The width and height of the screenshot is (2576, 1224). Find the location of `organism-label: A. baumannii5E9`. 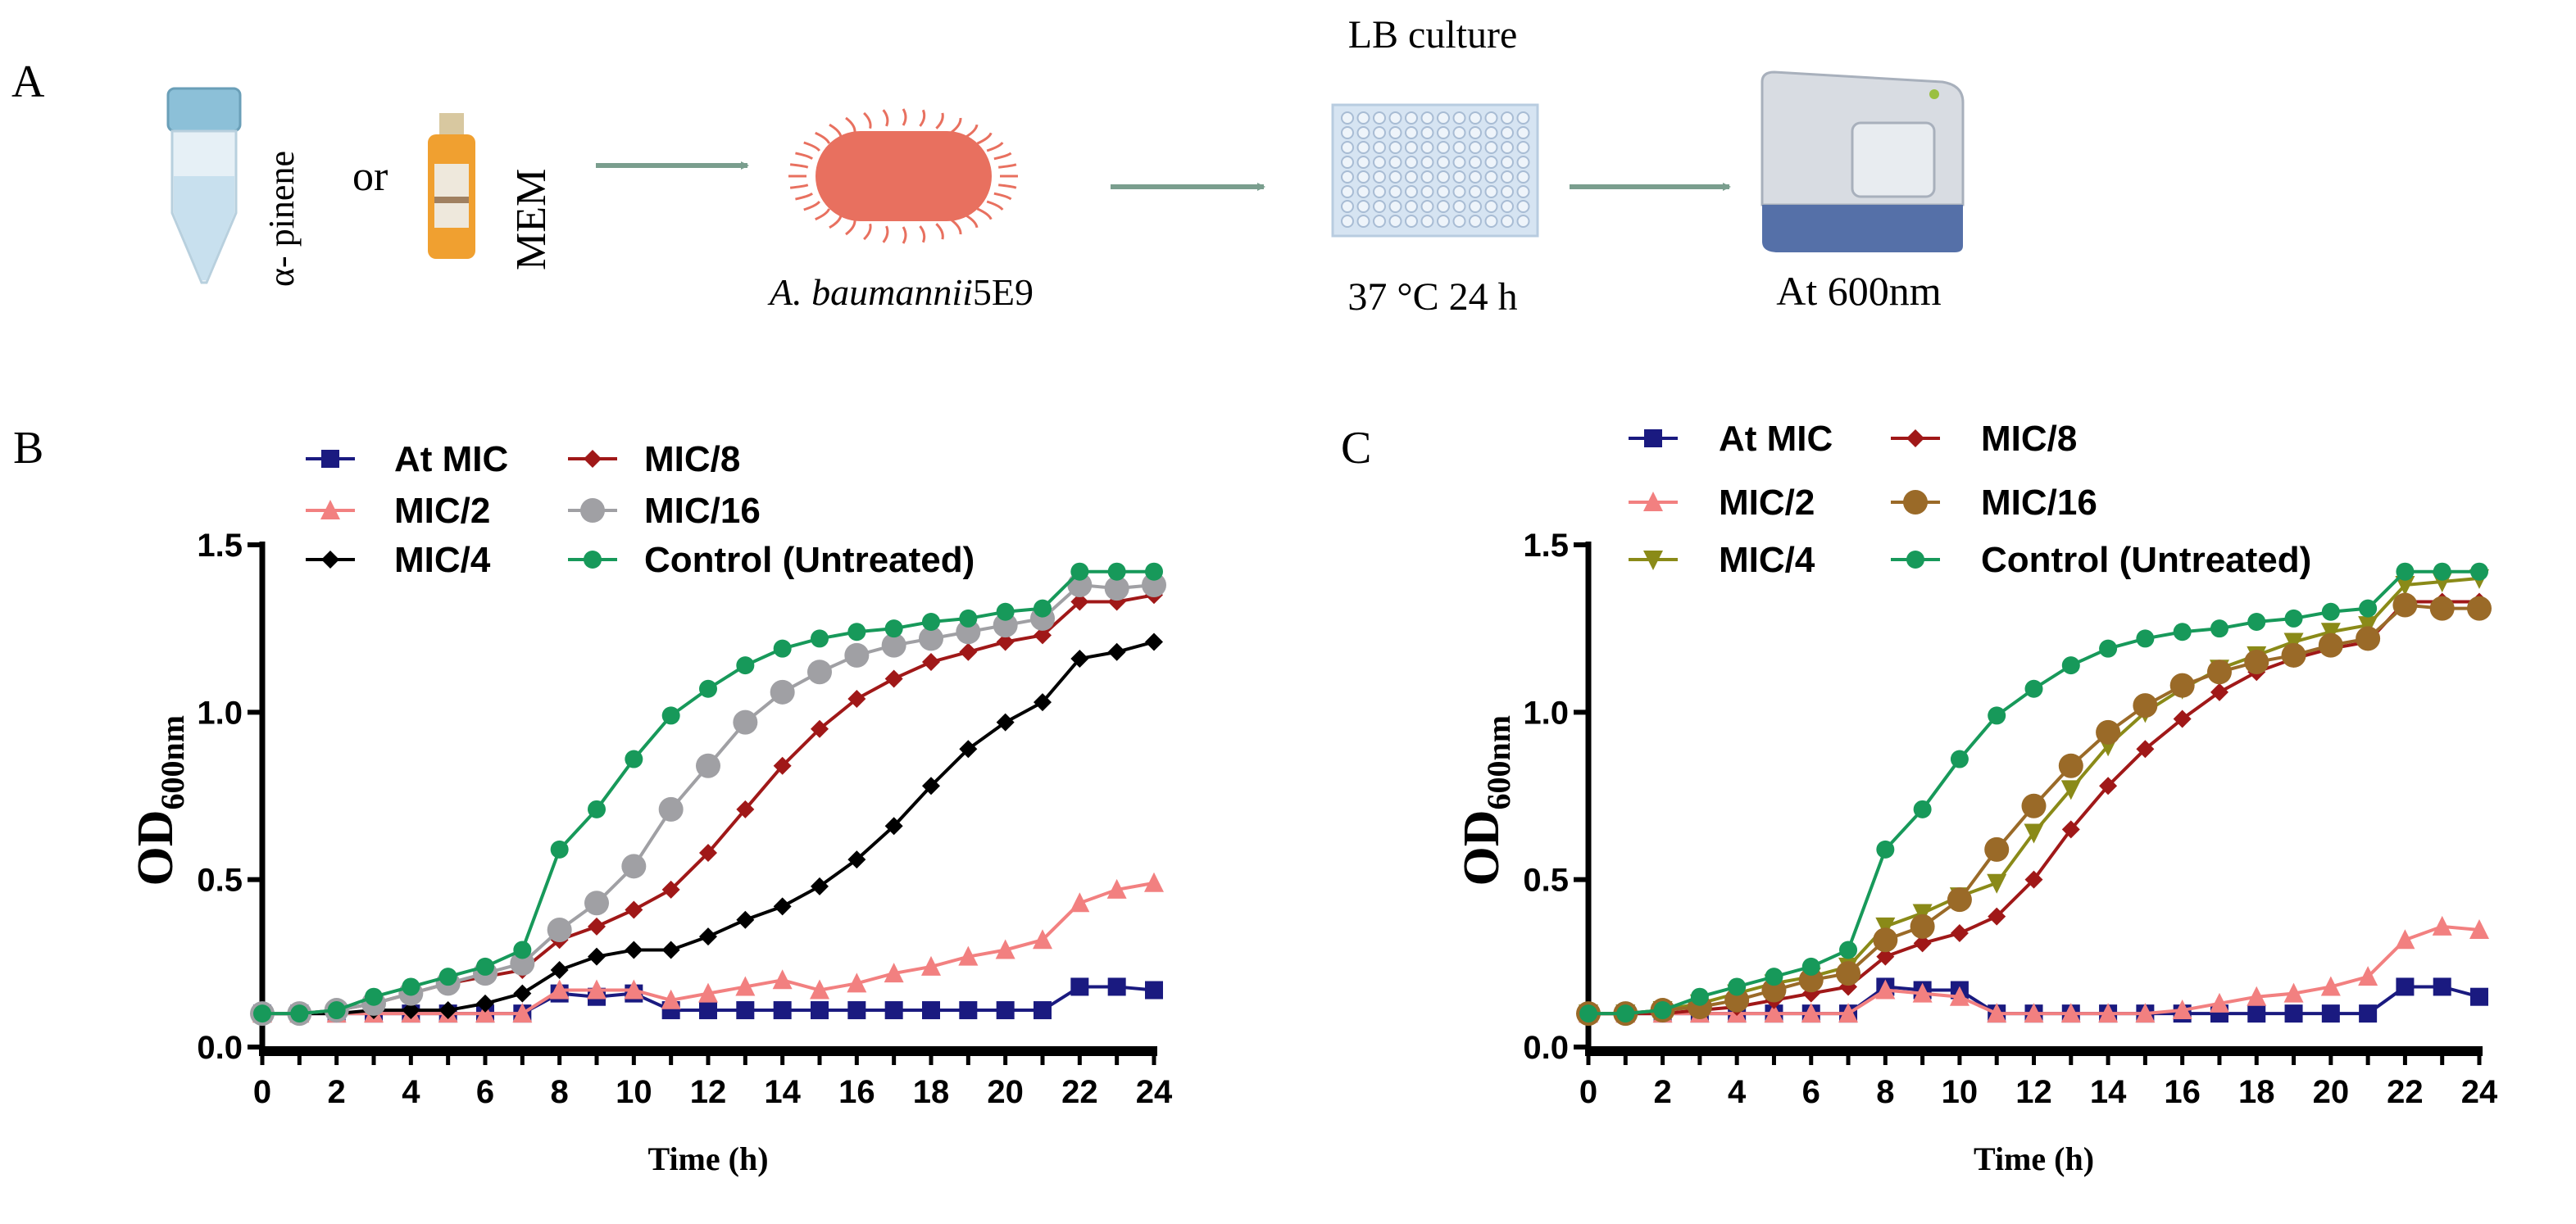

organism-label: A. baumannii5E9 is located at coordinates (900, 292).